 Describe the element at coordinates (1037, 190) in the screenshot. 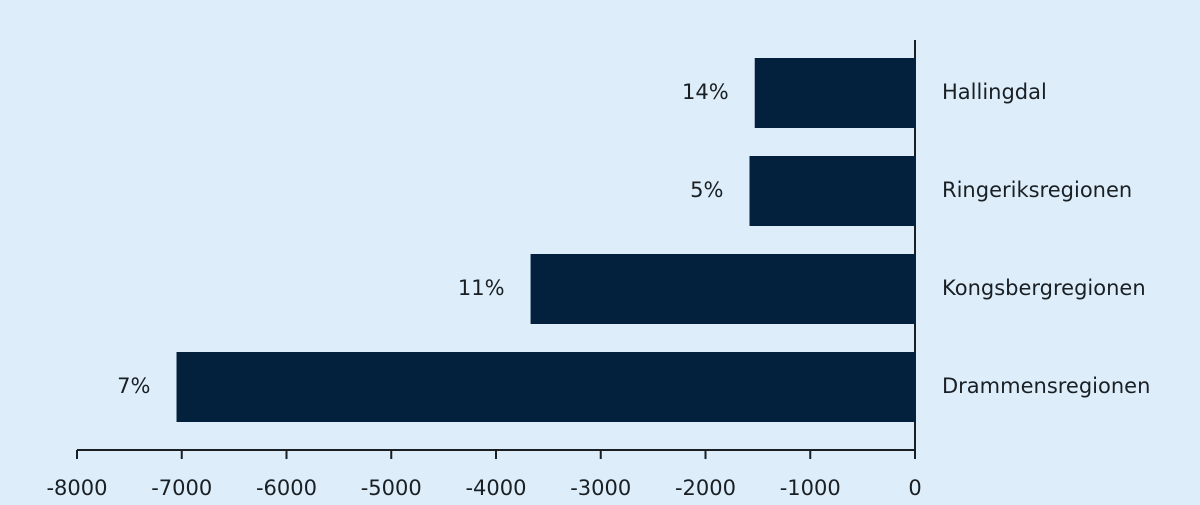

I see `category-label: Ringeriksregionen` at that location.